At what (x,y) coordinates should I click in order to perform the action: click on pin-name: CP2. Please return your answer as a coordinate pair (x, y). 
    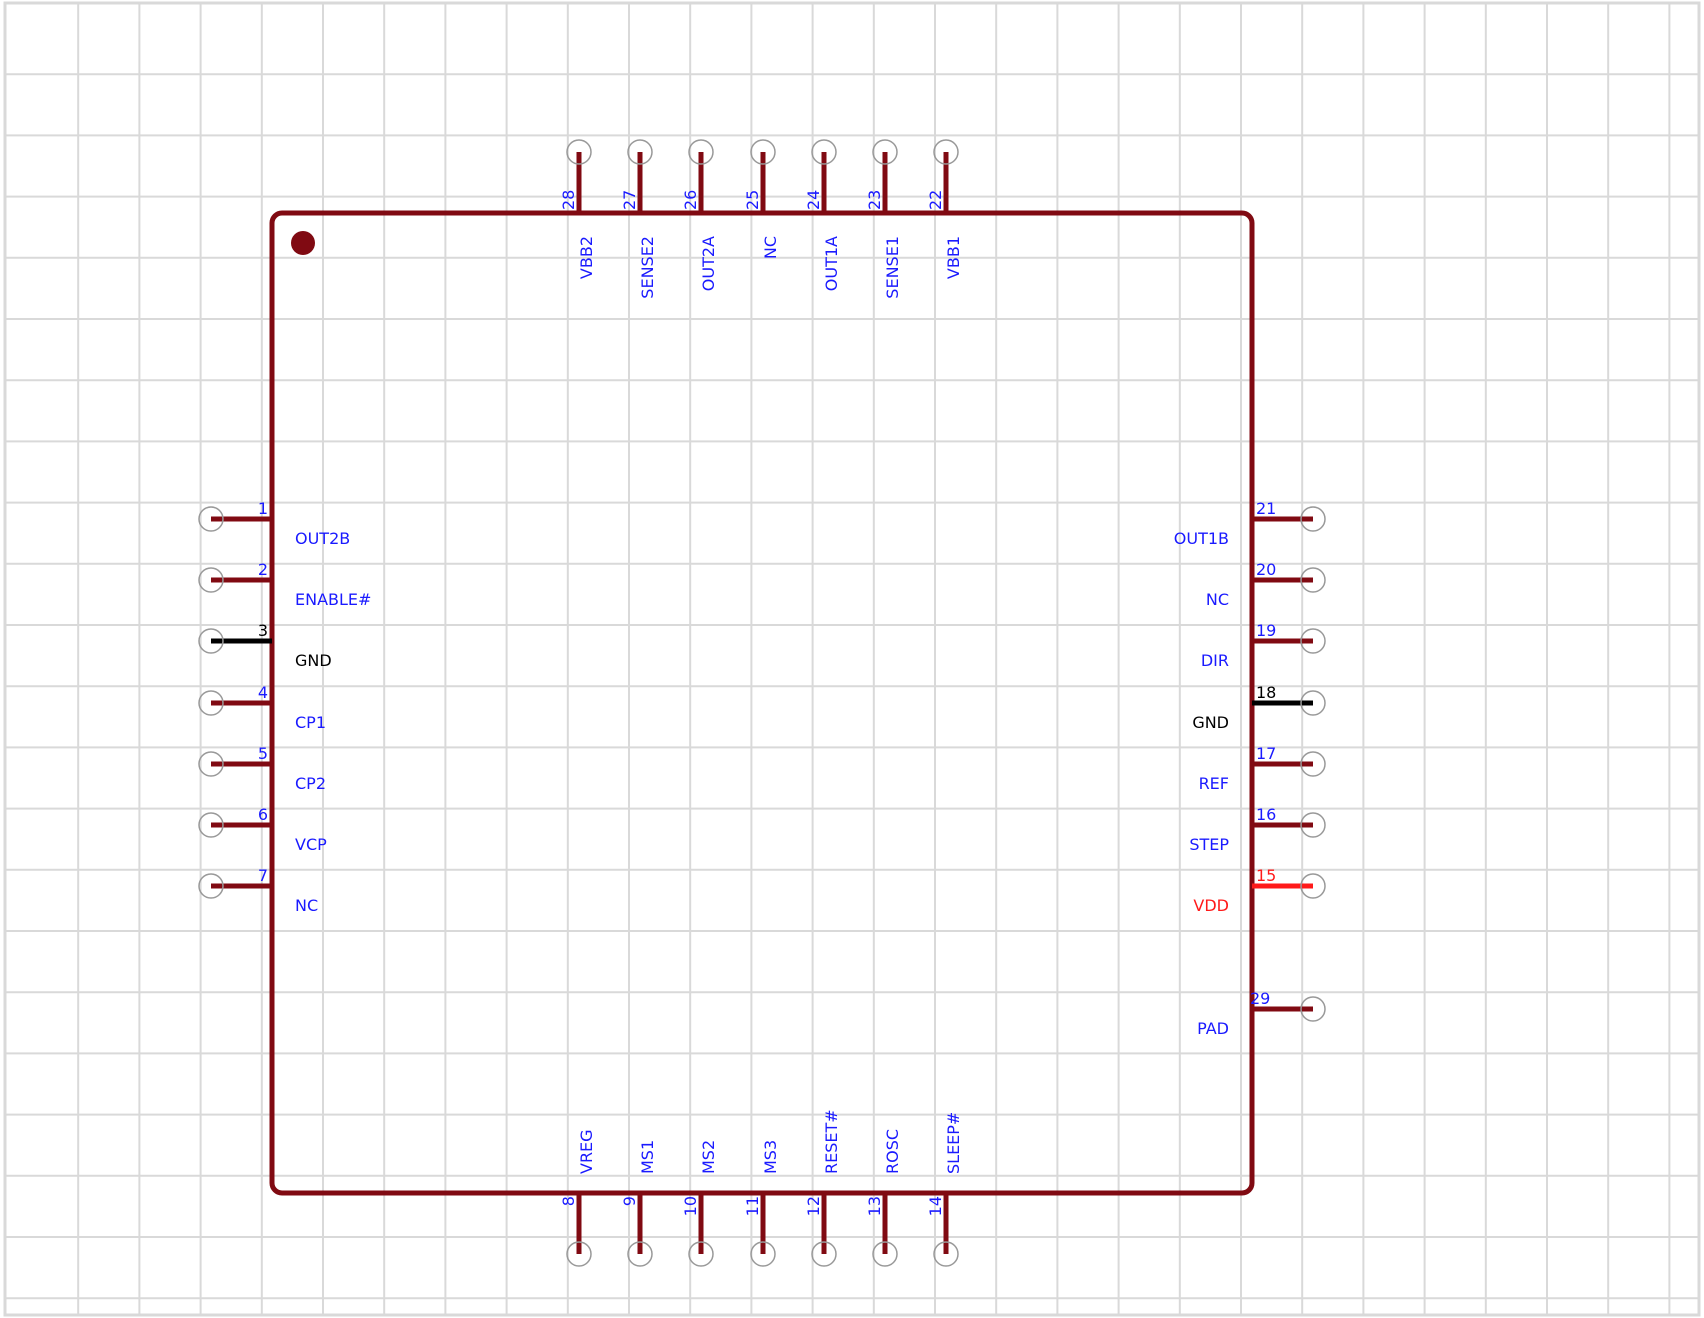
    Looking at the image, I should click on (310, 783).